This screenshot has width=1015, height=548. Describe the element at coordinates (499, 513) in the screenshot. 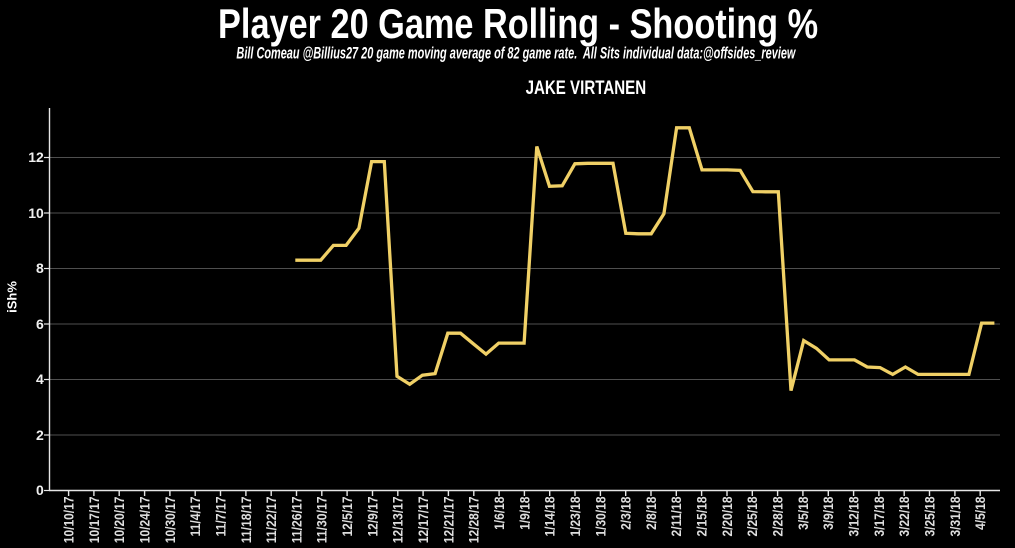

I see `svg-text: 1/6/18` at that location.